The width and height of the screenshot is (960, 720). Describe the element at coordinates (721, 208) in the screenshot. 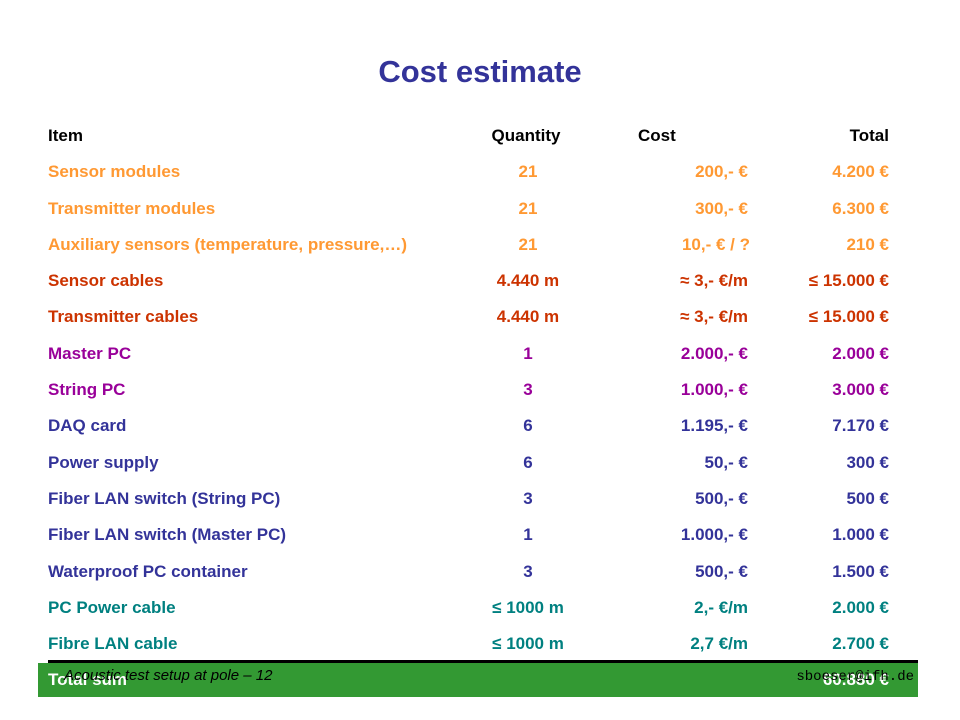

I see `cell-cost: 300,- €` at that location.